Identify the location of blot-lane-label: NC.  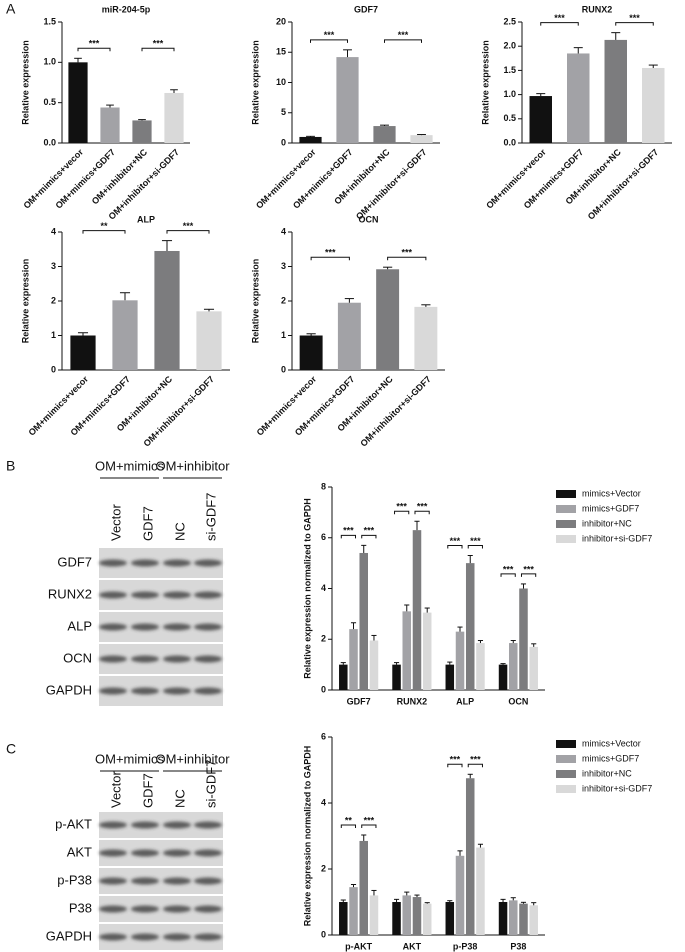
(179, 798).